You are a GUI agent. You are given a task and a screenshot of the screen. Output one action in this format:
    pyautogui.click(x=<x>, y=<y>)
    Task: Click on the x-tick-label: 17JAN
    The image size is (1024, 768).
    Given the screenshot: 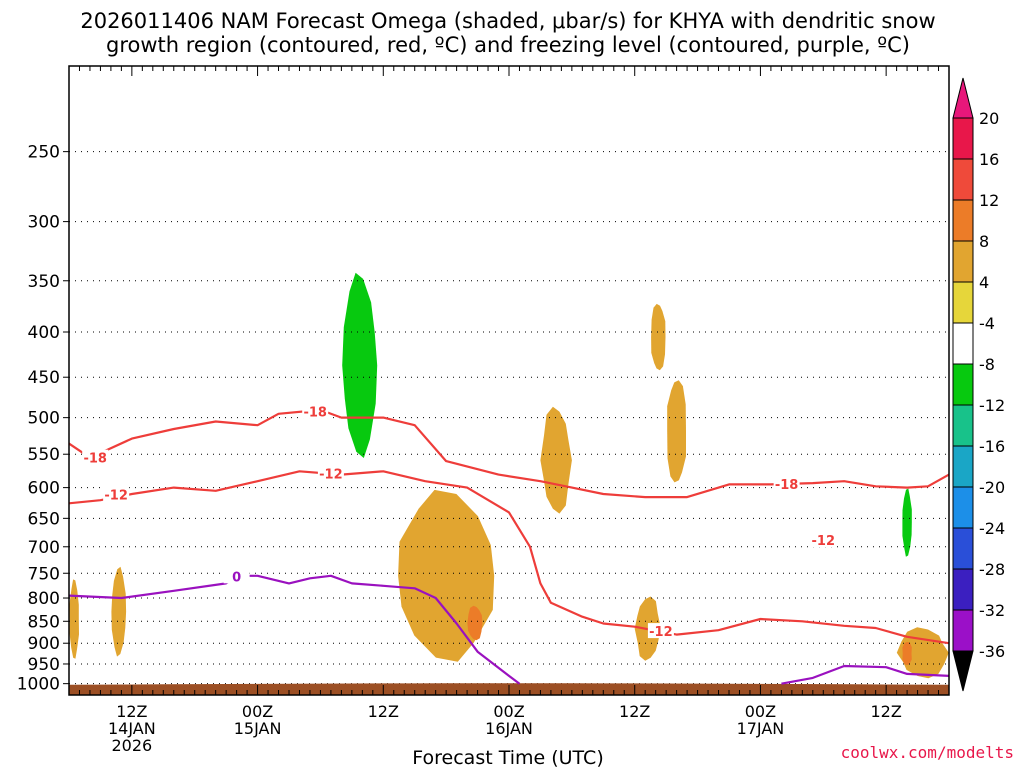 What is the action you would take?
    pyautogui.click(x=761, y=728)
    